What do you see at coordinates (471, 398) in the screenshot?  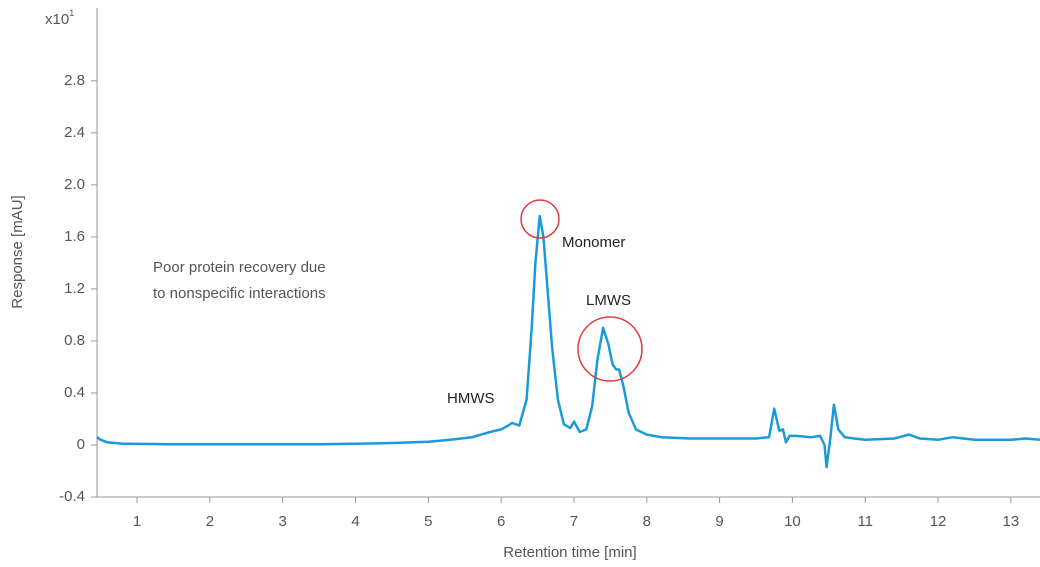 I see `peak-label: HMWS` at bounding box center [471, 398].